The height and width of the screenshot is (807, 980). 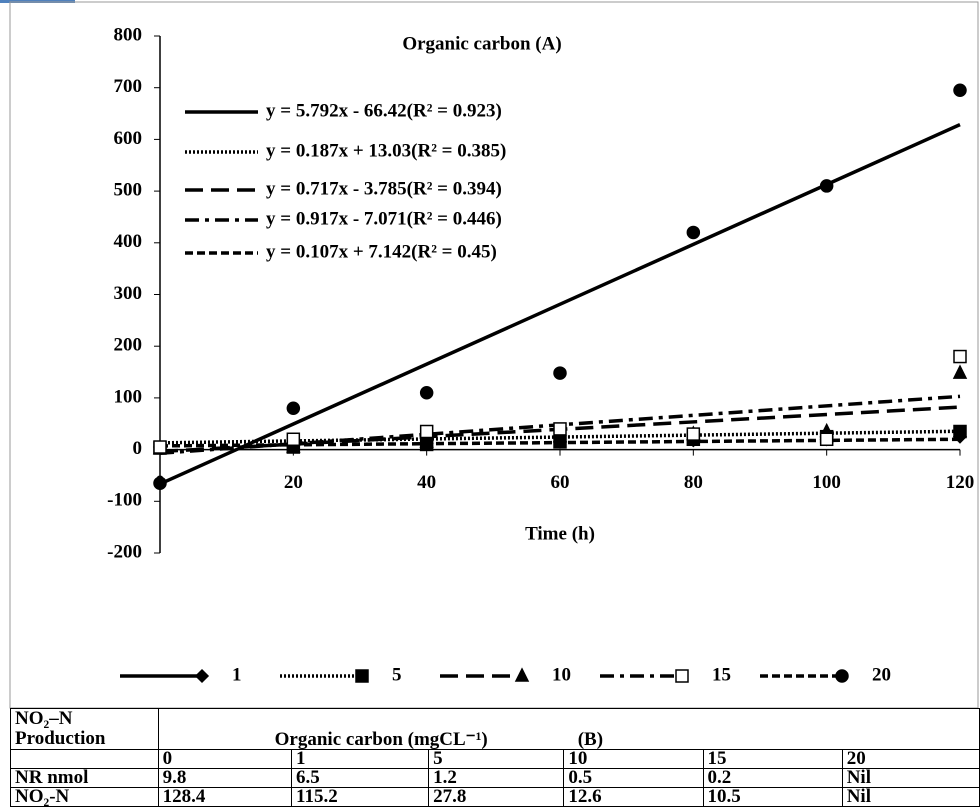 What do you see at coordinates (84, 729) in the screenshot?
I see `table-header: NO₂–N Production` at bounding box center [84, 729].